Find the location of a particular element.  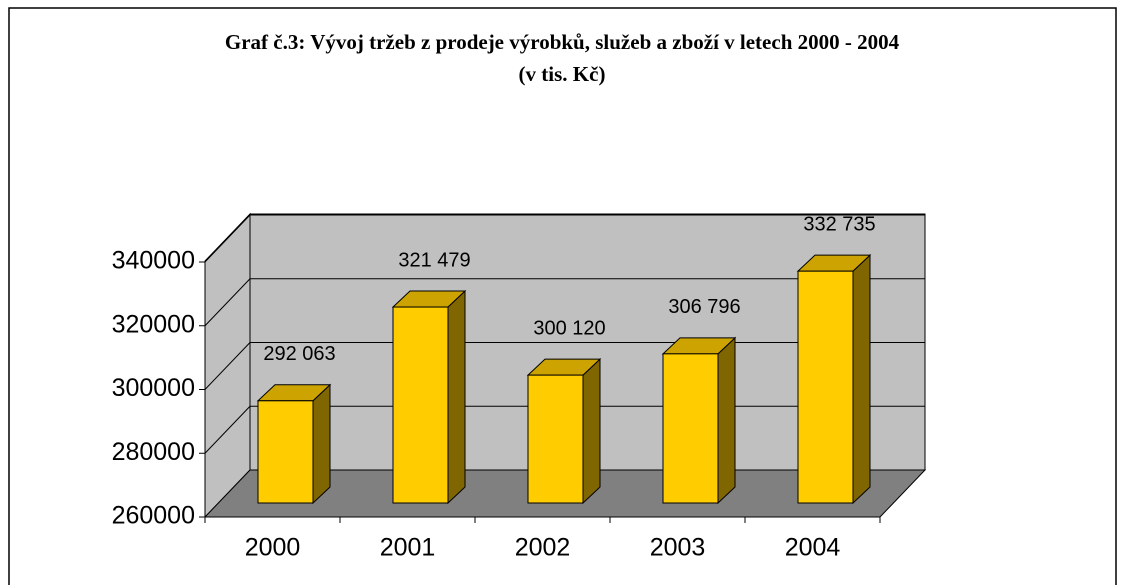

y-tick-label: 340000 is located at coordinates (153, 261).